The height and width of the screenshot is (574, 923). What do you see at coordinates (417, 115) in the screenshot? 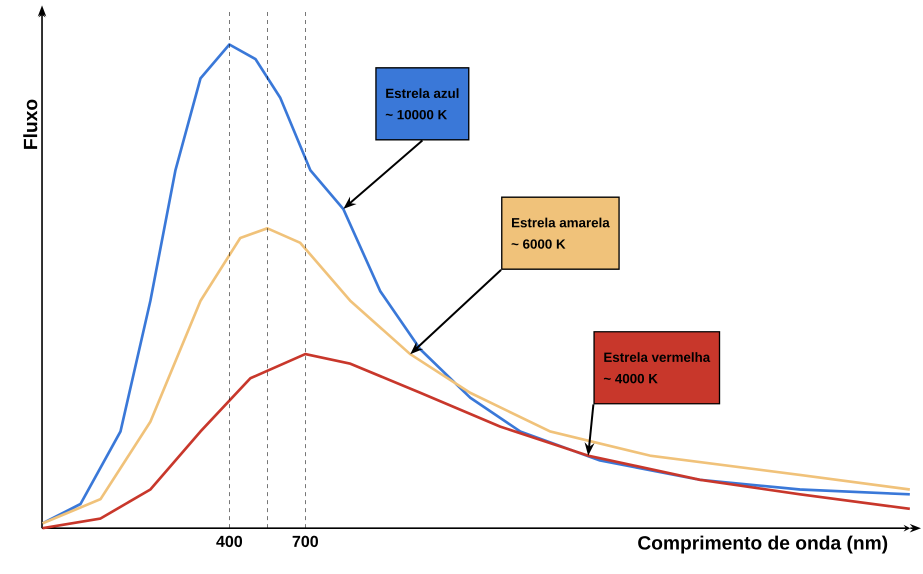
I see `annotation: ~ 10000 K` at bounding box center [417, 115].